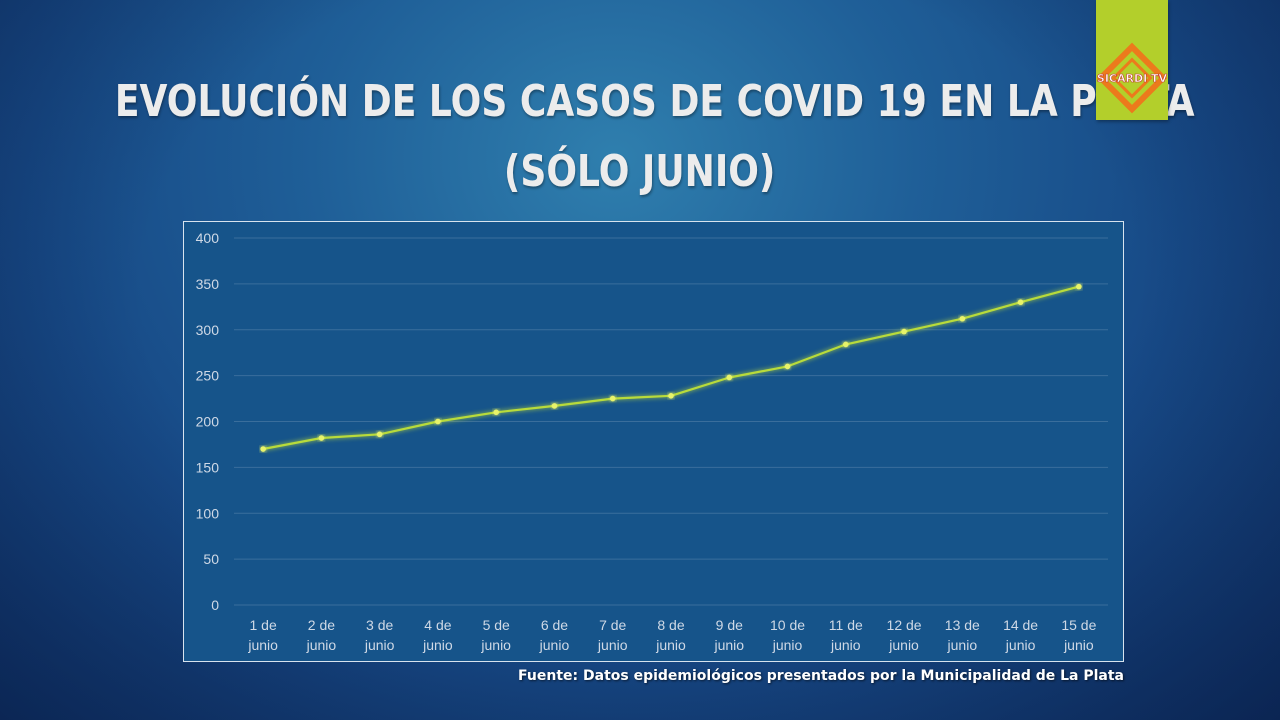 Image resolution: width=1280 pixels, height=720 pixels. Describe the element at coordinates (495, 635) in the screenshot. I see `x-tick-label: 5 de junio` at that location.